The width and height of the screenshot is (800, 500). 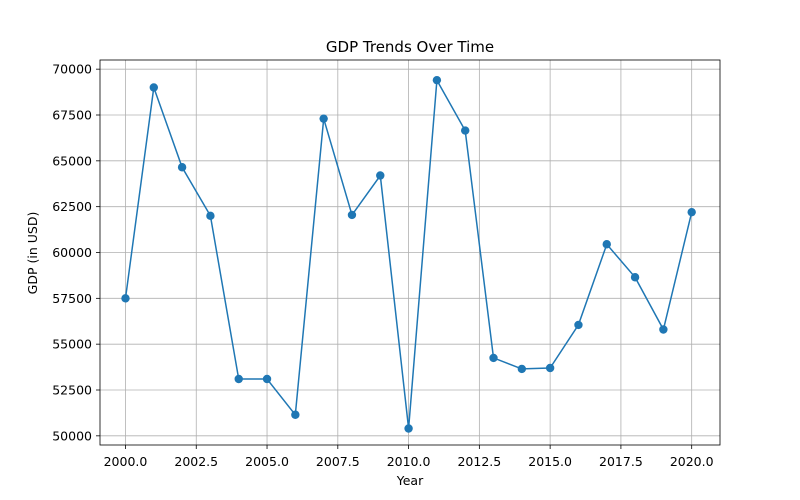 What do you see at coordinates (72, 390) in the screenshot?
I see `y-tick-label: 52500` at bounding box center [72, 390].